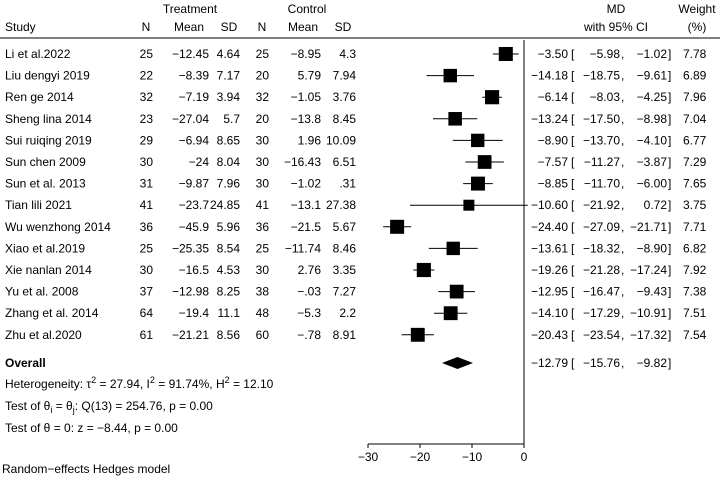 Image resolution: width=720 pixels, height=482 pixels. I want to click on treatment-sd: 5.7, so click(231, 119).